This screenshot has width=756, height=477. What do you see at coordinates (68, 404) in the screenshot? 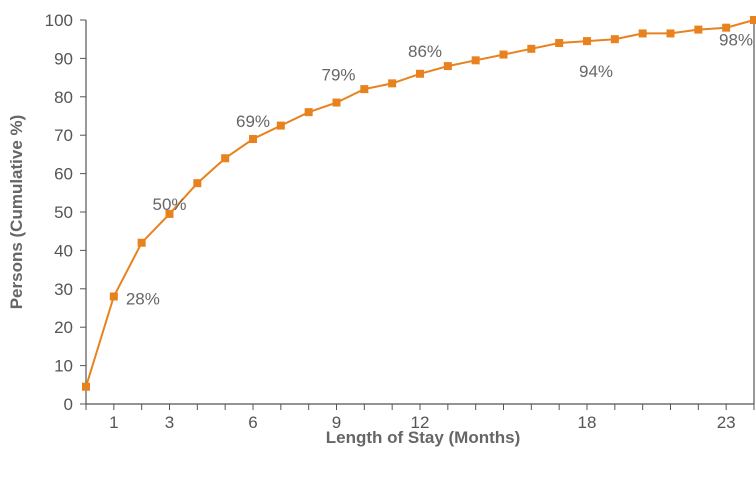
I see `y-tick-label: 0` at bounding box center [68, 404].